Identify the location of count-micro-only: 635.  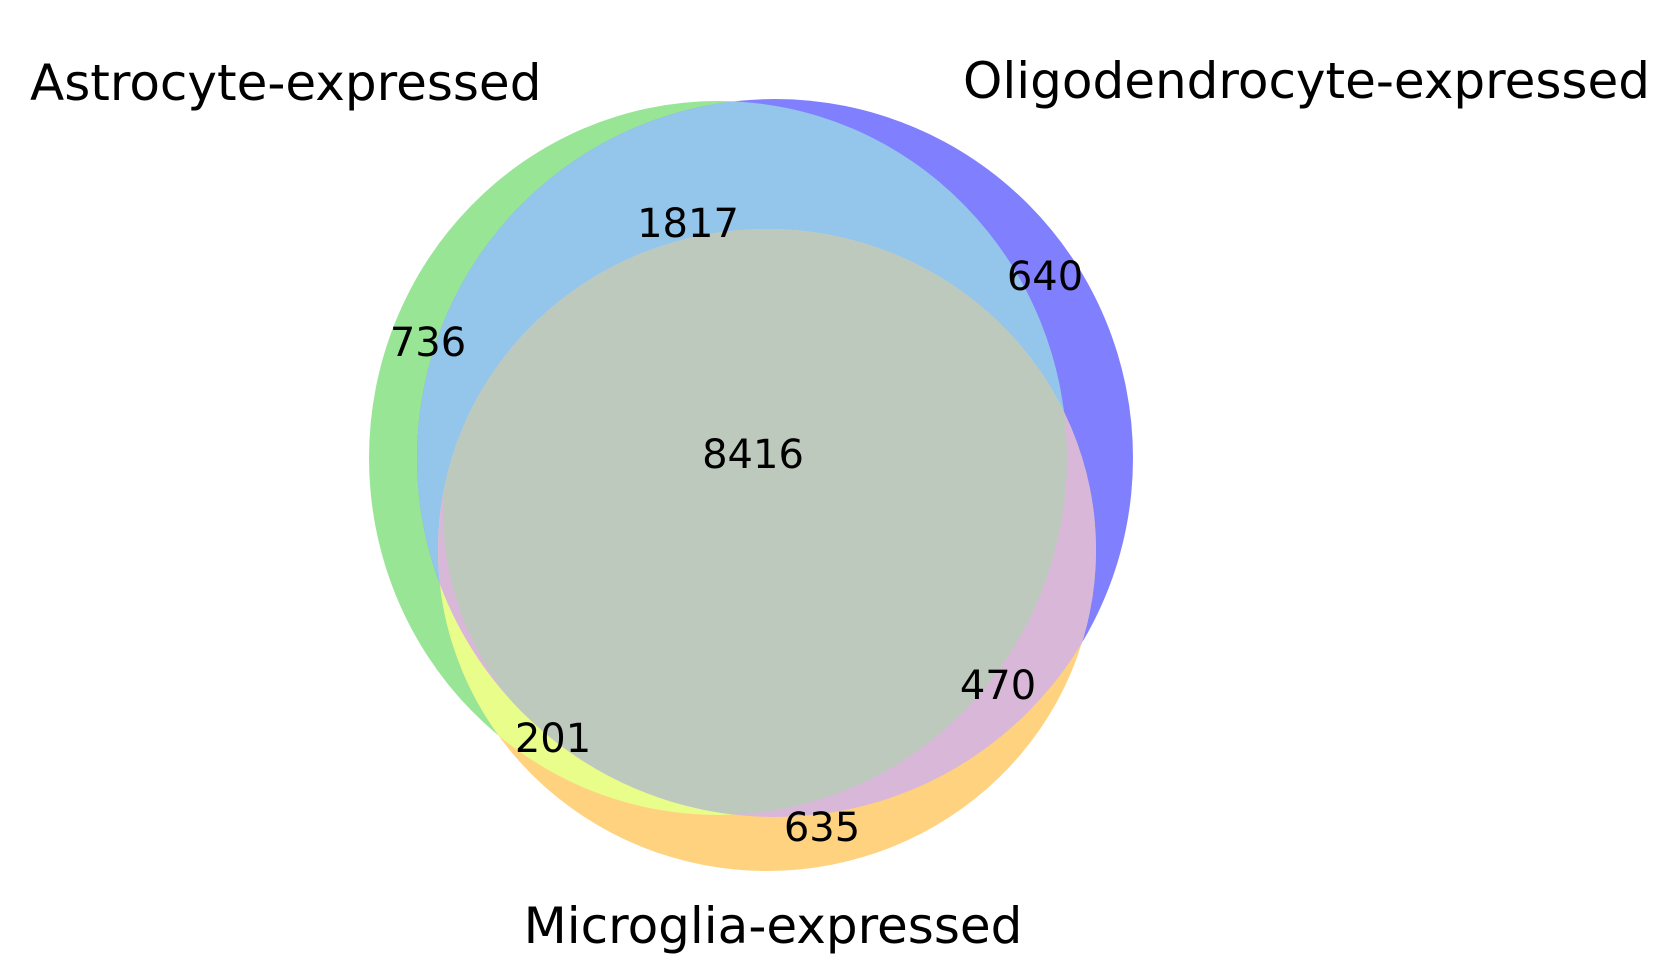
(822, 828).